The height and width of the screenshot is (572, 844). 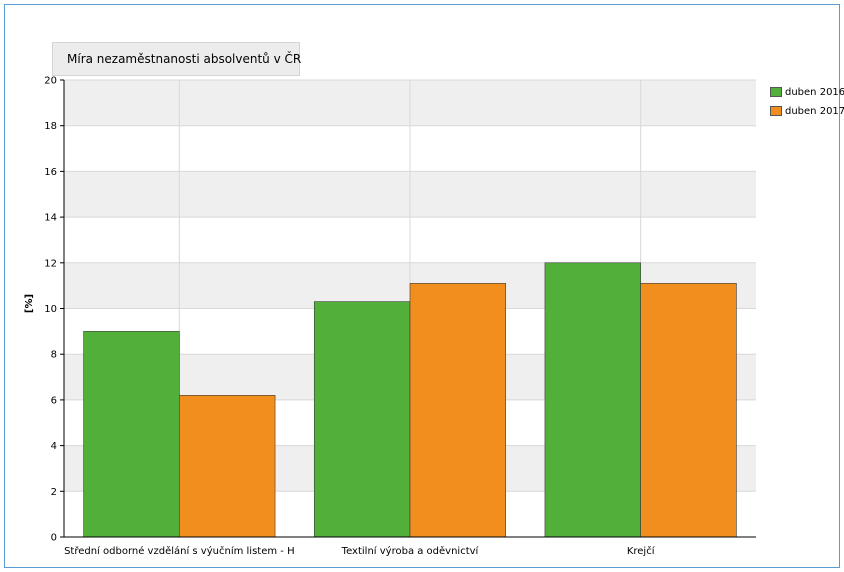 What do you see at coordinates (50, 218) in the screenshot?
I see `y-tick-label: 14` at bounding box center [50, 218].